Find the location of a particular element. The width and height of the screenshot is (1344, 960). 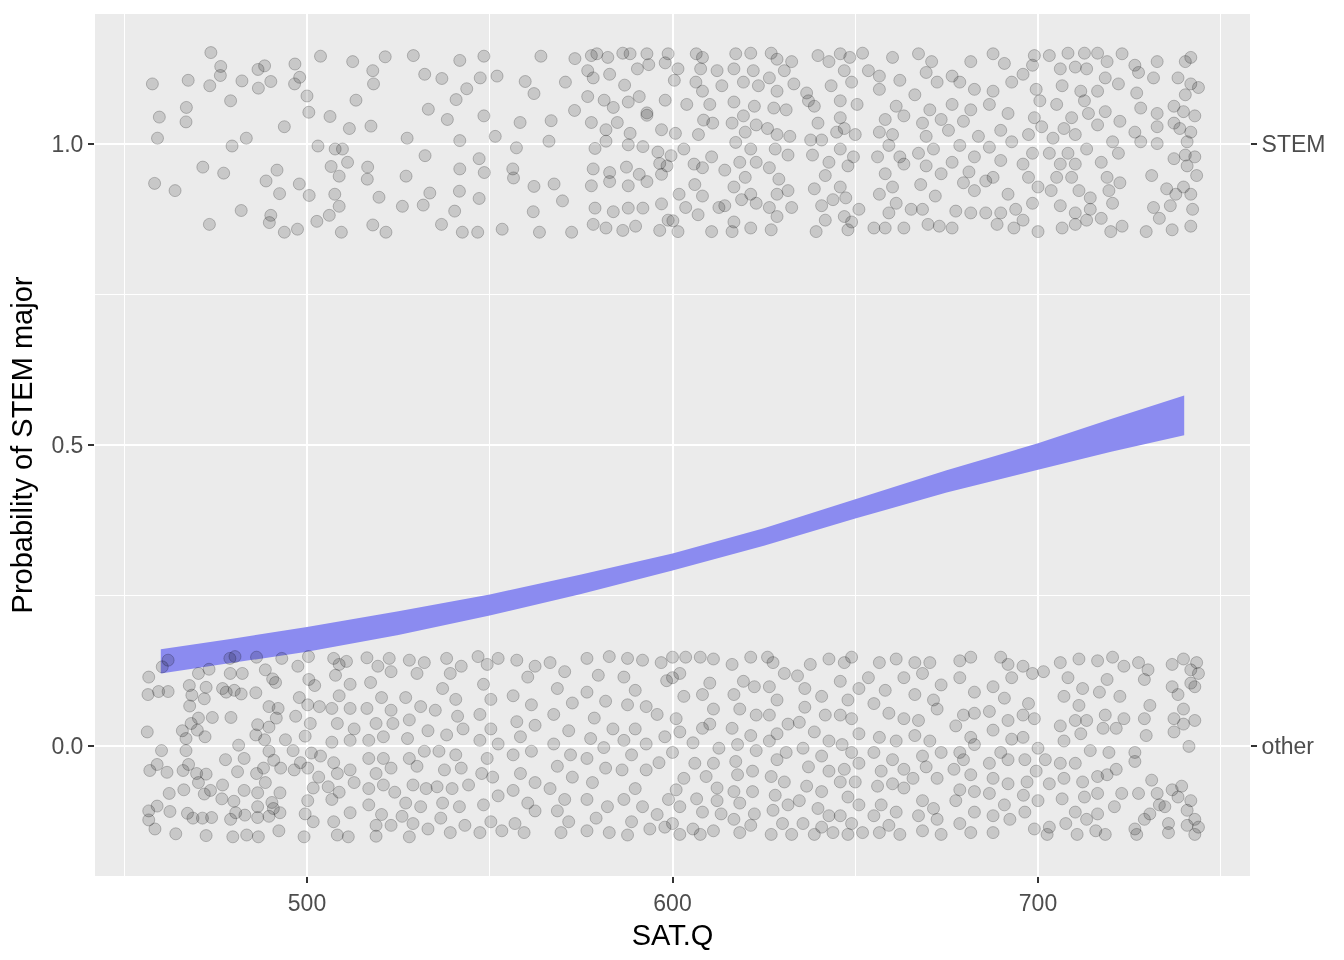

y-tick-label: 0.5 is located at coordinates (67, 445).